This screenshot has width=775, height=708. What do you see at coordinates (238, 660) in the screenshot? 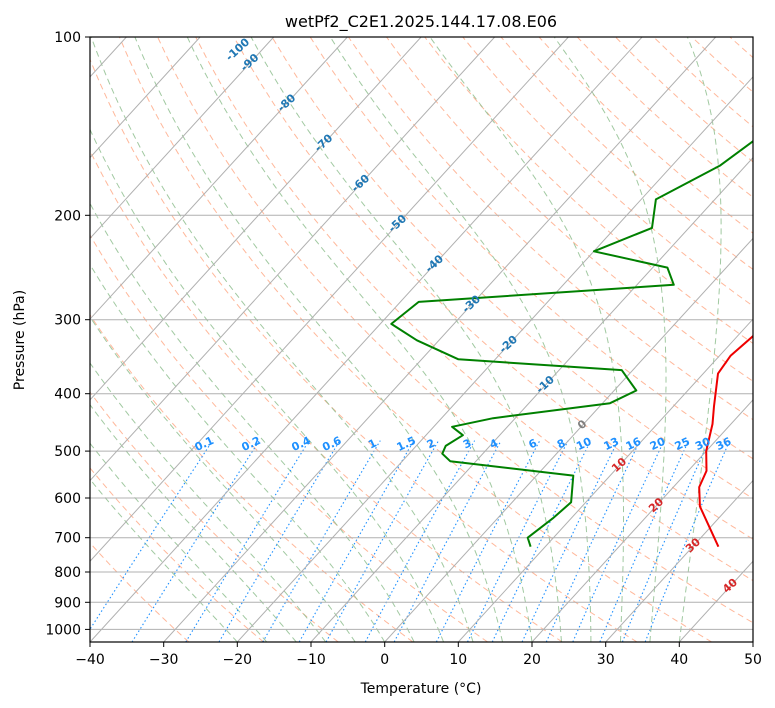
I see `x-tick-label: −20` at bounding box center [238, 660].